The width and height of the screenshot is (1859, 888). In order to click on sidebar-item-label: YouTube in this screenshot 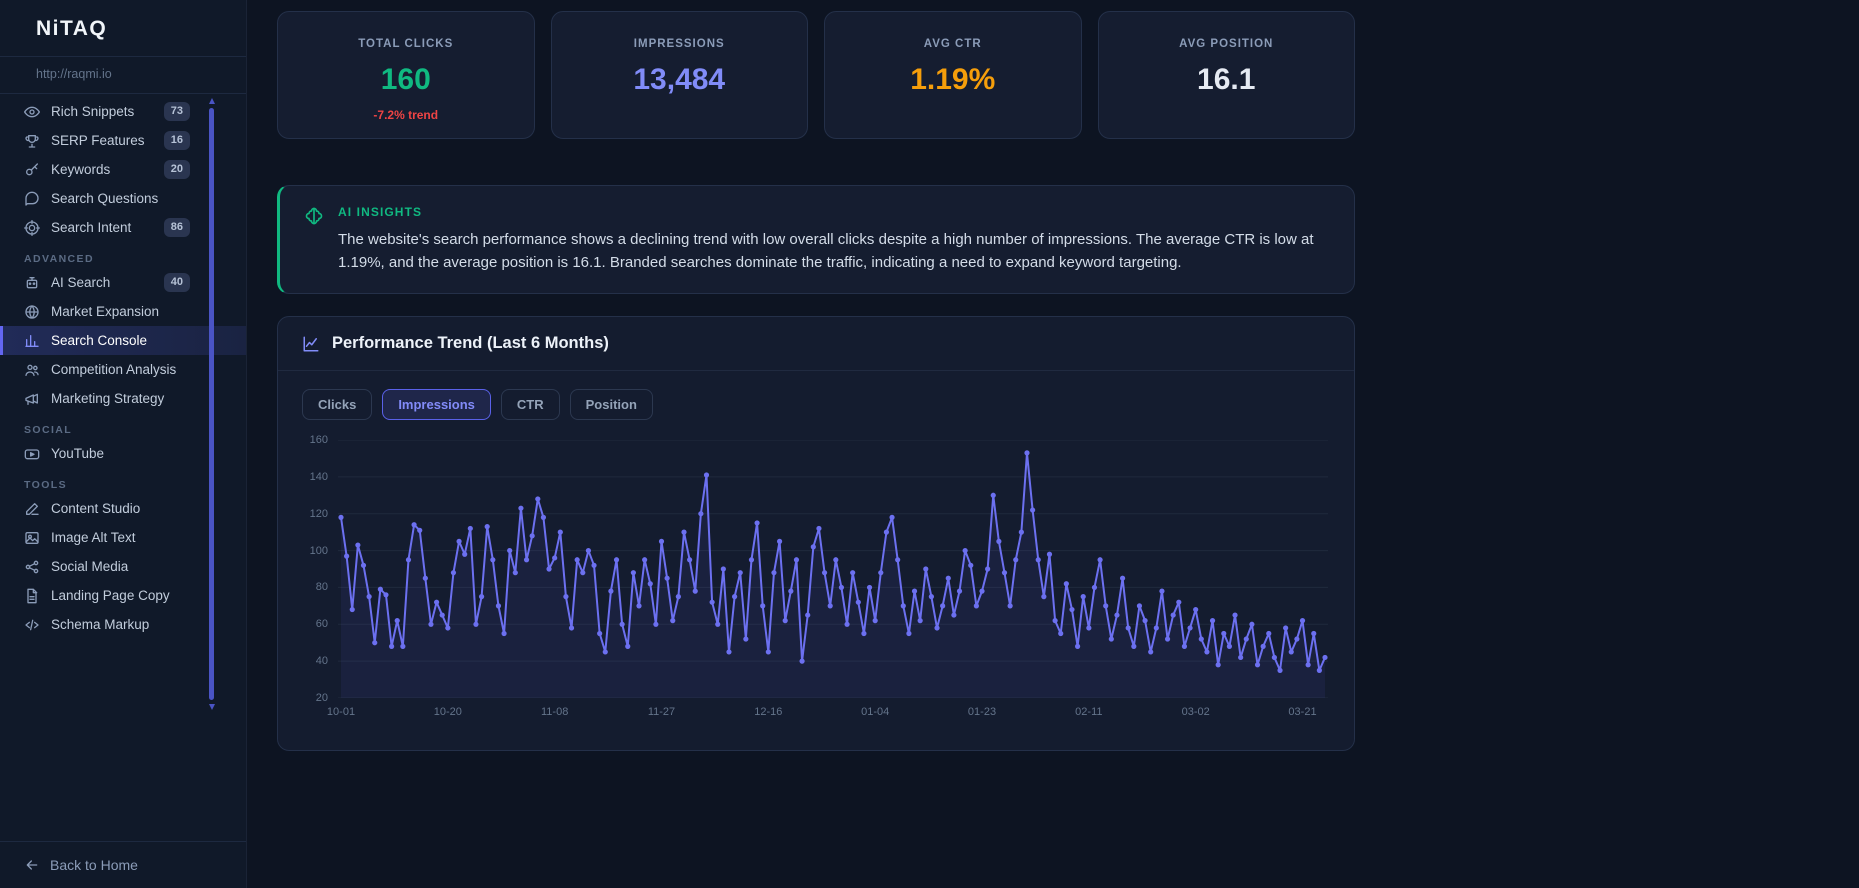, I will do `click(78, 453)`.